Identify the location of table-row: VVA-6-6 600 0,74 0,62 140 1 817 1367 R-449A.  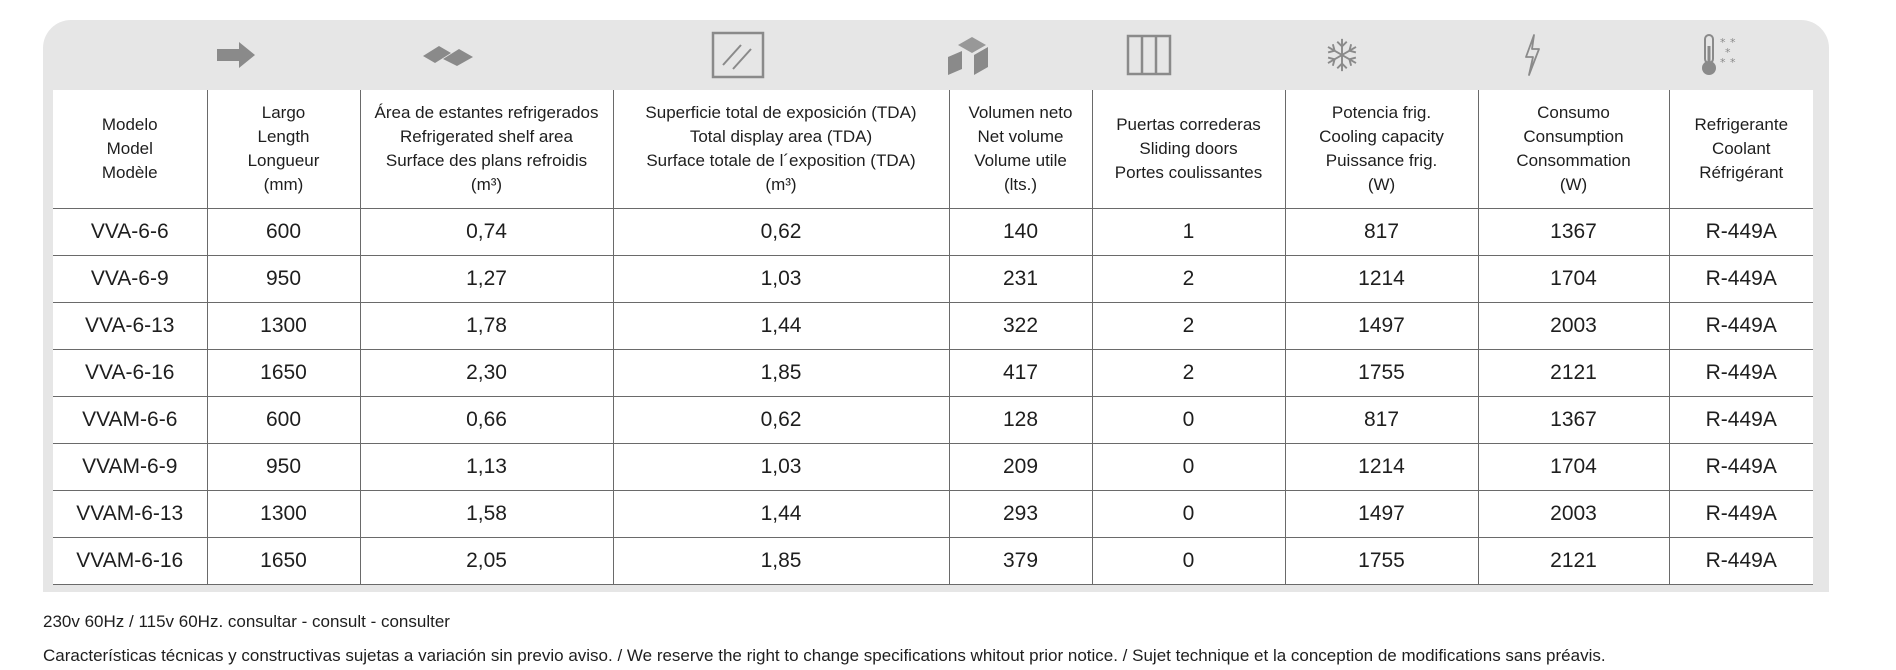
(933, 232).